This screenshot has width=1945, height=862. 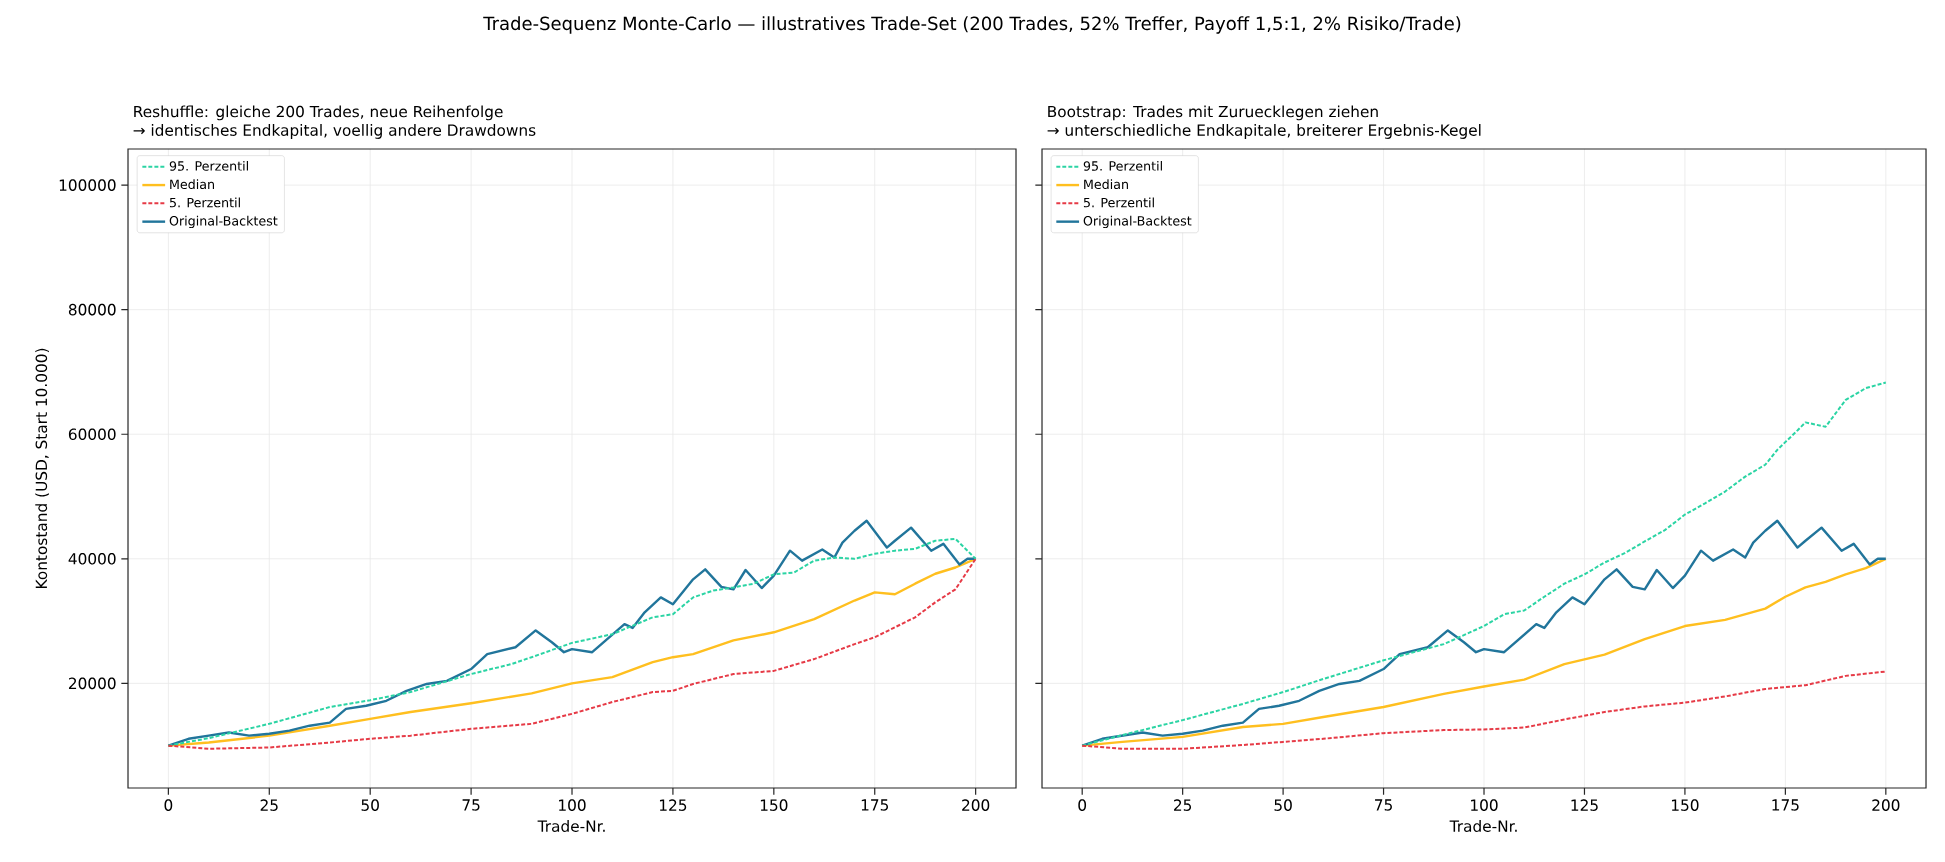 What do you see at coordinates (972, 25) in the screenshot?
I see `text: Trade-Sequenz Monte-Carlo — illustratives Trade-Set (200 Trades, 52% Treffer, Payoff 1,5:1, 2% Risiko/Trade)` at bounding box center [972, 25].